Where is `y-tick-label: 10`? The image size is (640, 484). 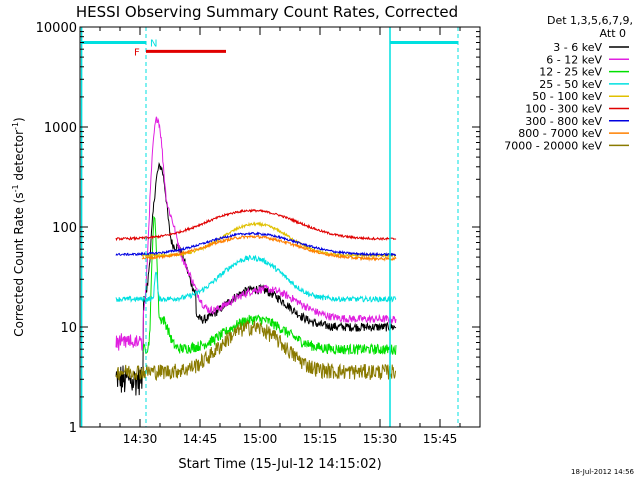
y-tick-label: 10 is located at coordinates (68, 328).